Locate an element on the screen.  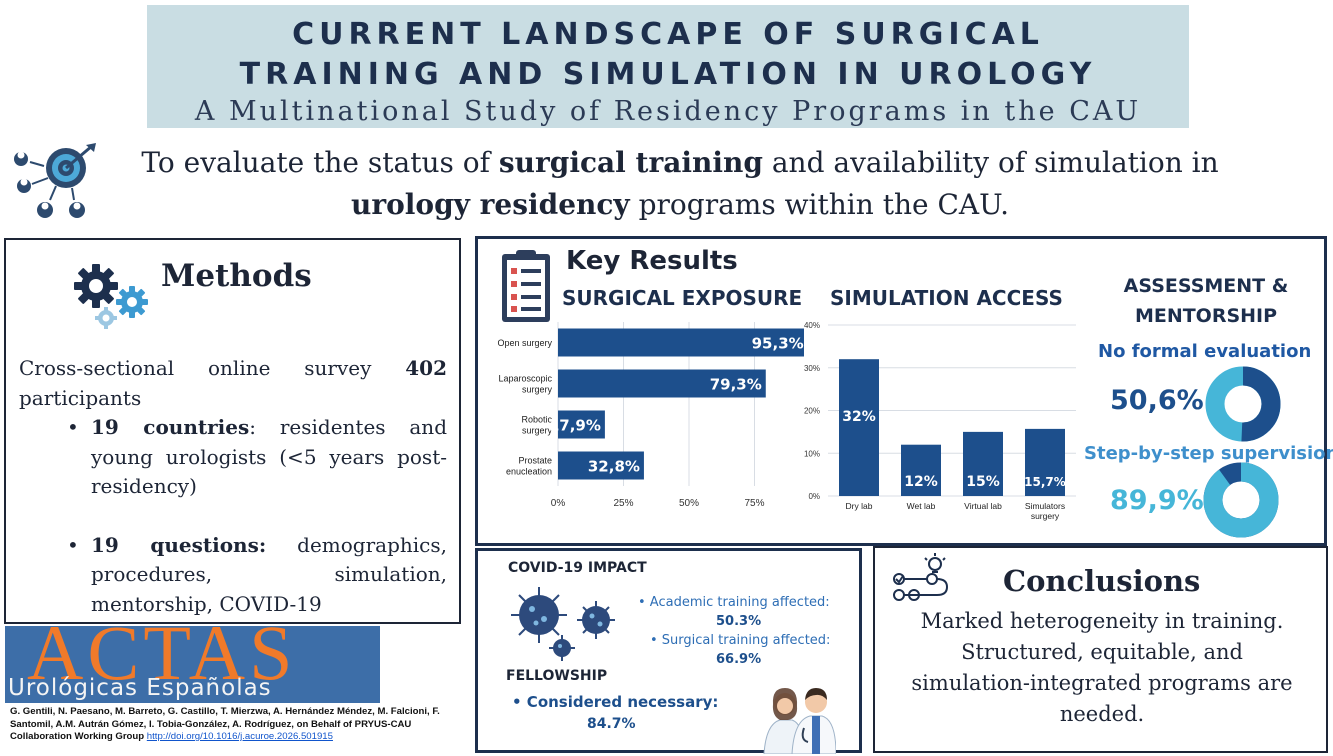
covid-heading: COVID-19 IMPACT is located at coordinates (577, 568).